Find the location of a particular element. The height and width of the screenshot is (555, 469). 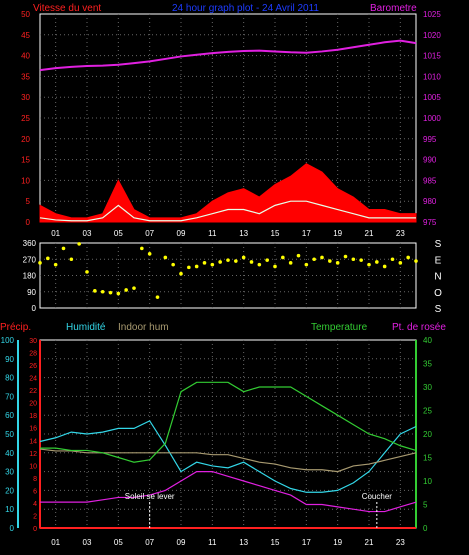

temperature-tick: 20 is located at coordinates (427, 434).